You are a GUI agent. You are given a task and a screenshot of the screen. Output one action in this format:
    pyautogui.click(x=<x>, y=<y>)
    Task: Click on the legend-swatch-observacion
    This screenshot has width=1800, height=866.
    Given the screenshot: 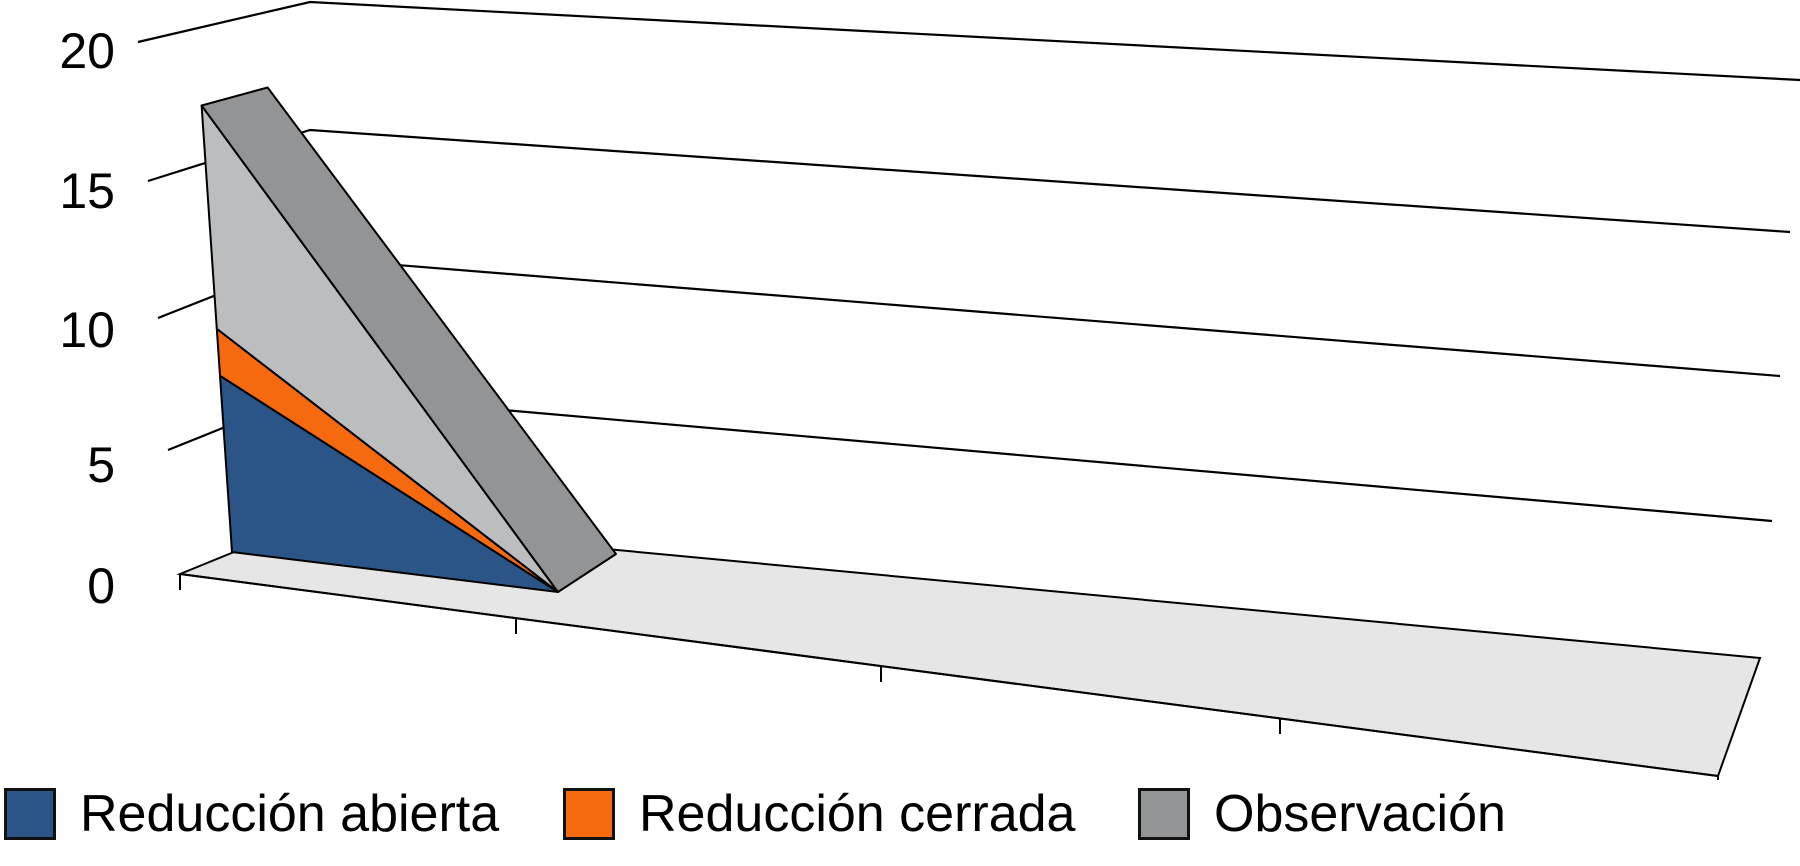 What is the action you would take?
    pyautogui.click(x=1164, y=814)
    